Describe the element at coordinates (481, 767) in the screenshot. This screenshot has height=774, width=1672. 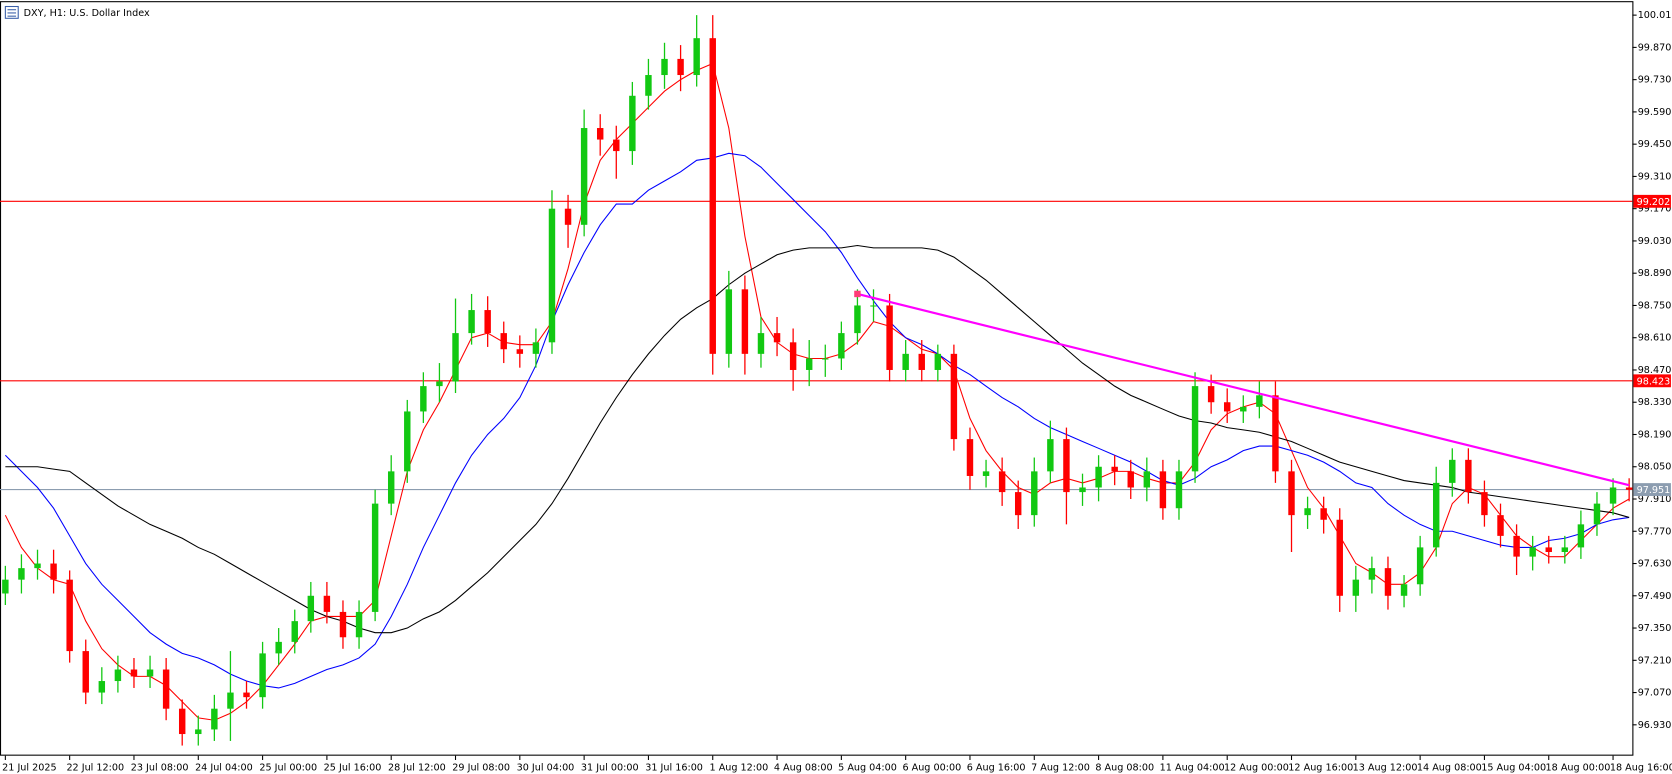
I see `x-tick-label: 29 Jul 08:00` at that location.